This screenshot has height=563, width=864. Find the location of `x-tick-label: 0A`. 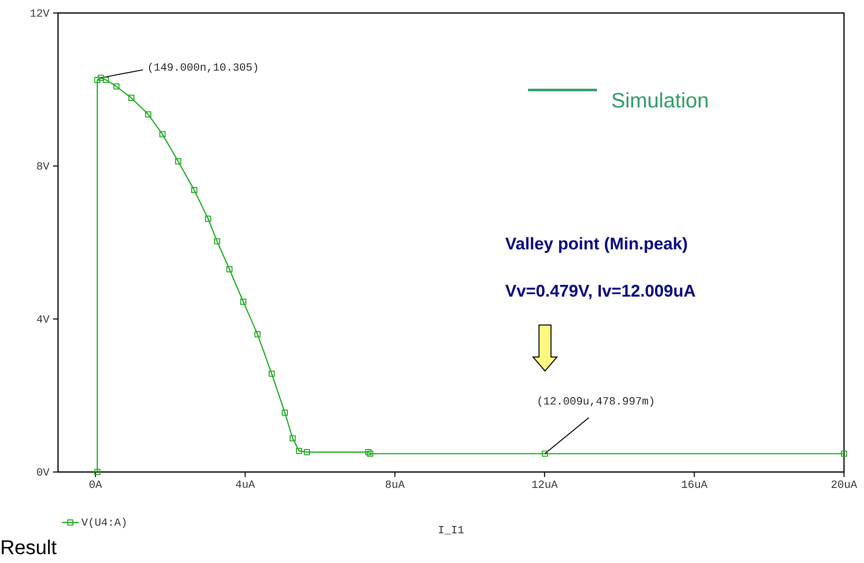

x-tick-label: 0A is located at coordinates (96, 484).